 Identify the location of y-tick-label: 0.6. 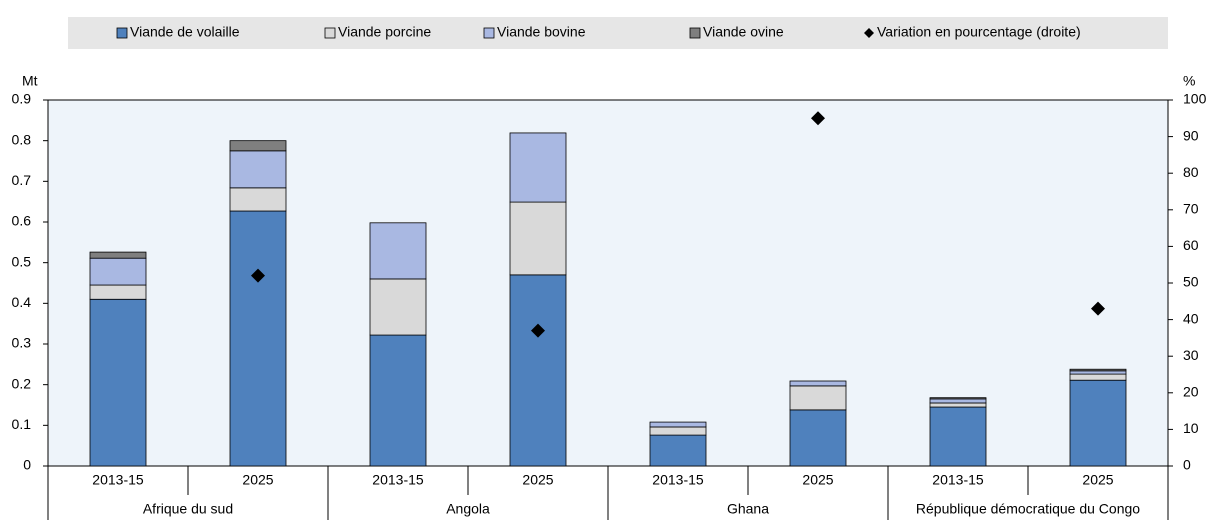
(22, 221).